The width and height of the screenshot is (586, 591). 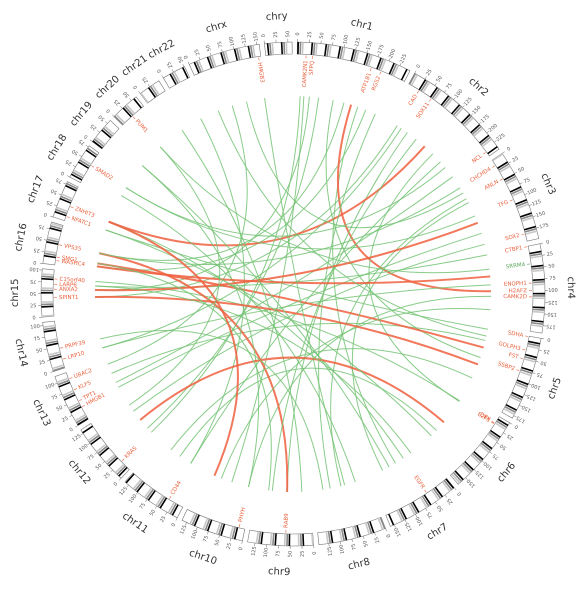 What do you see at coordinates (81, 114) in the screenshot?
I see `chromosome-label: chr19` at bounding box center [81, 114].